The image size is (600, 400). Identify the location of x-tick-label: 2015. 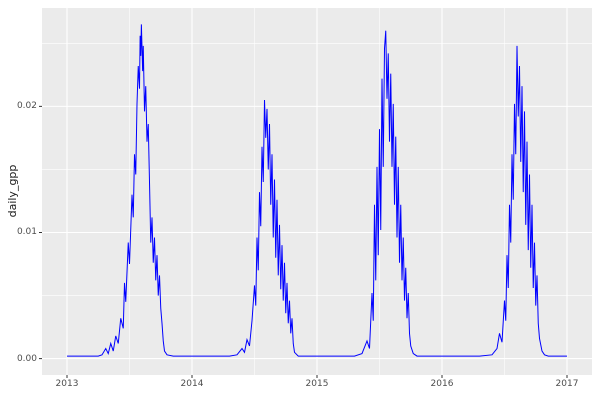
(317, 384).